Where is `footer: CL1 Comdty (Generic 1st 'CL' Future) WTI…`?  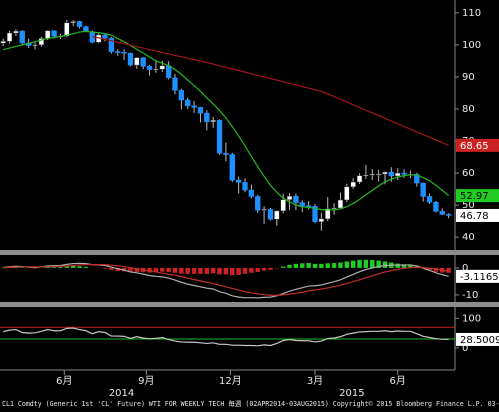 footer: CL1 Comdty (Generic 1st 'CL' Future) WTI… is located at coordinates (250, 403).